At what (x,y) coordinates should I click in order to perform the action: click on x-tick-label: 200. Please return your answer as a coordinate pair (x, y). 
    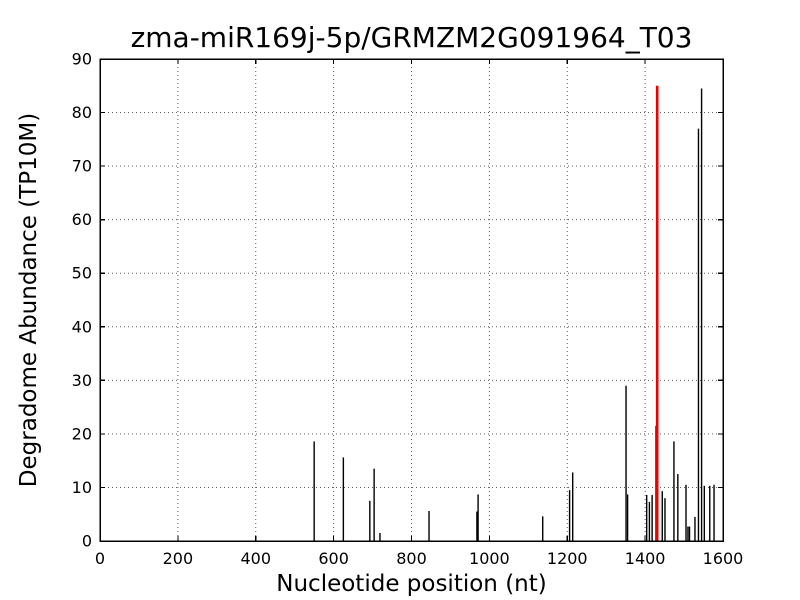
    Looking at the image, I should click on (178, 558).